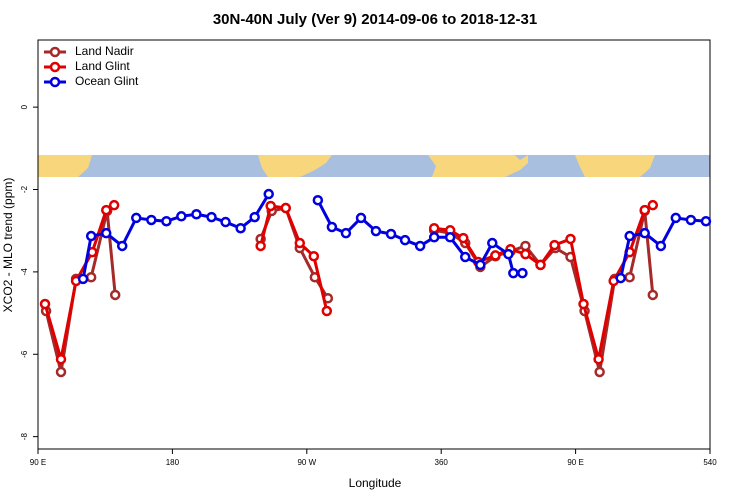 This screenshot has width=750, height=500. Describe the element at coordinates (24, 272) in the screenshot. I see `y-tick-label: -4` at that location.